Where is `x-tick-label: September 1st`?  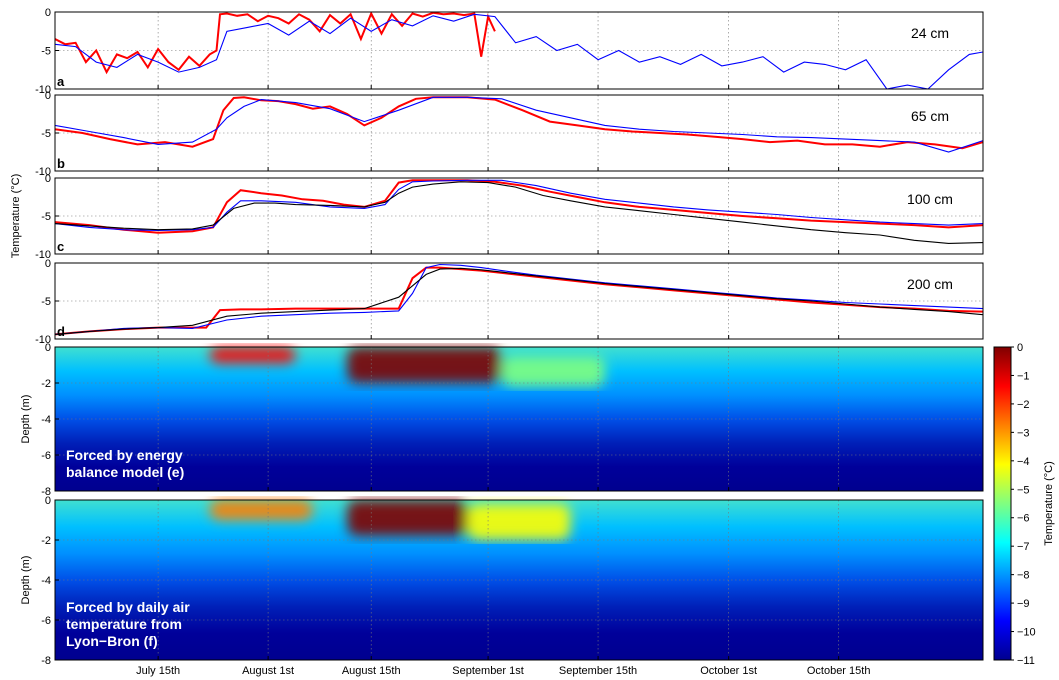 x-tick-label: September 1st is located at coordinates (488, 671).